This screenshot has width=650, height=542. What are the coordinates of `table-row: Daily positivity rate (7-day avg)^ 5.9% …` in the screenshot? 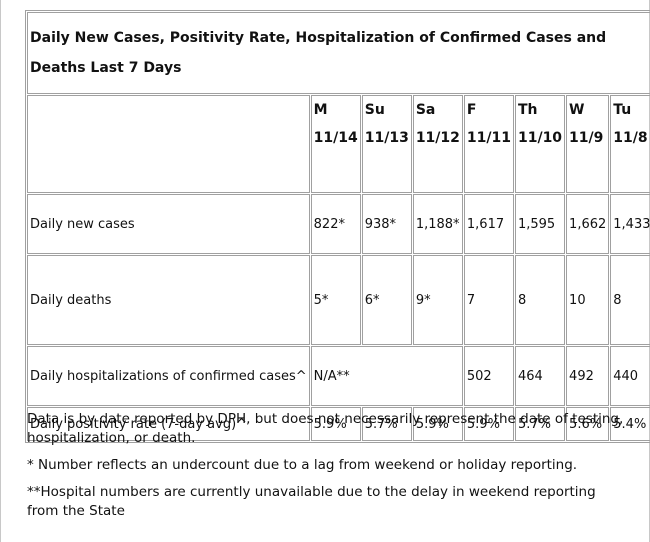 It's located at (338, 424).